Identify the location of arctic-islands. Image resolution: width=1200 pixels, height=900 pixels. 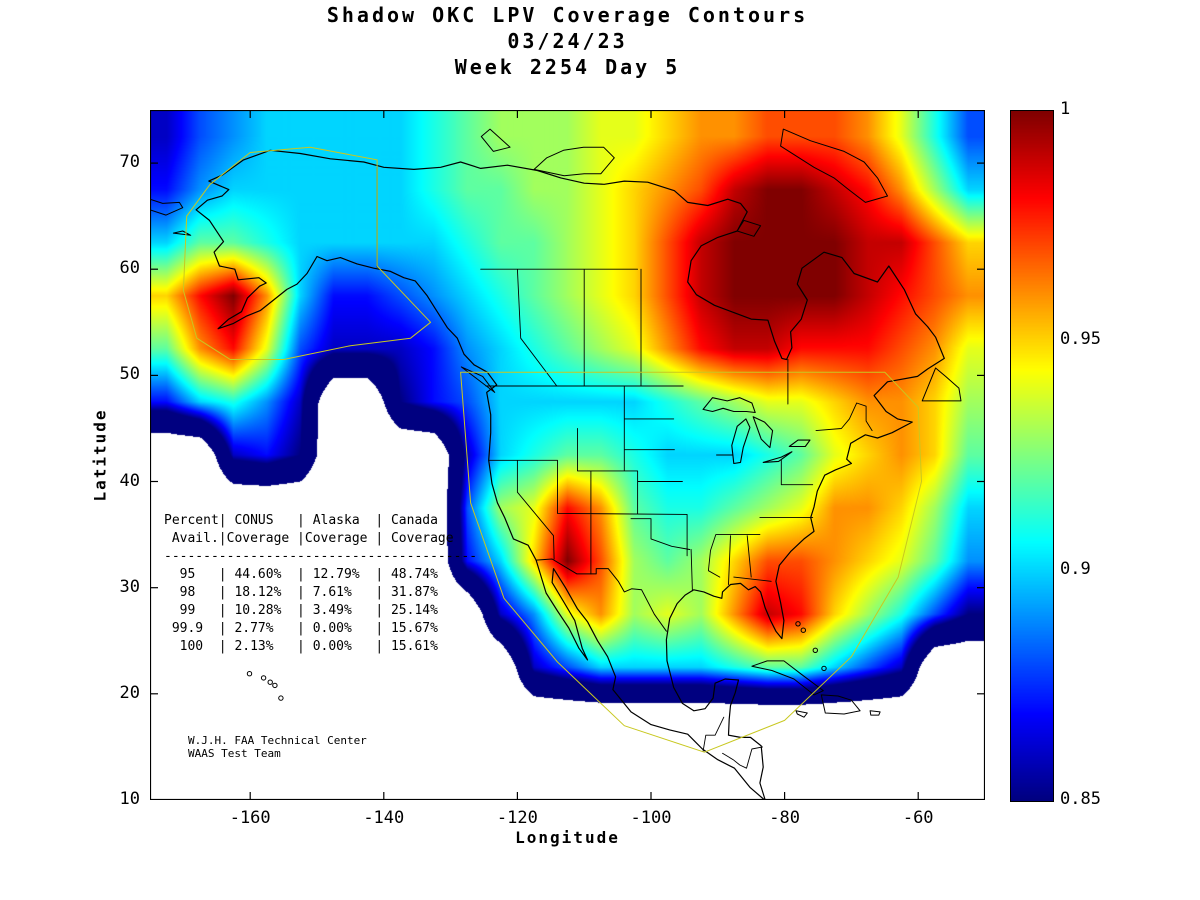
(684, 182).